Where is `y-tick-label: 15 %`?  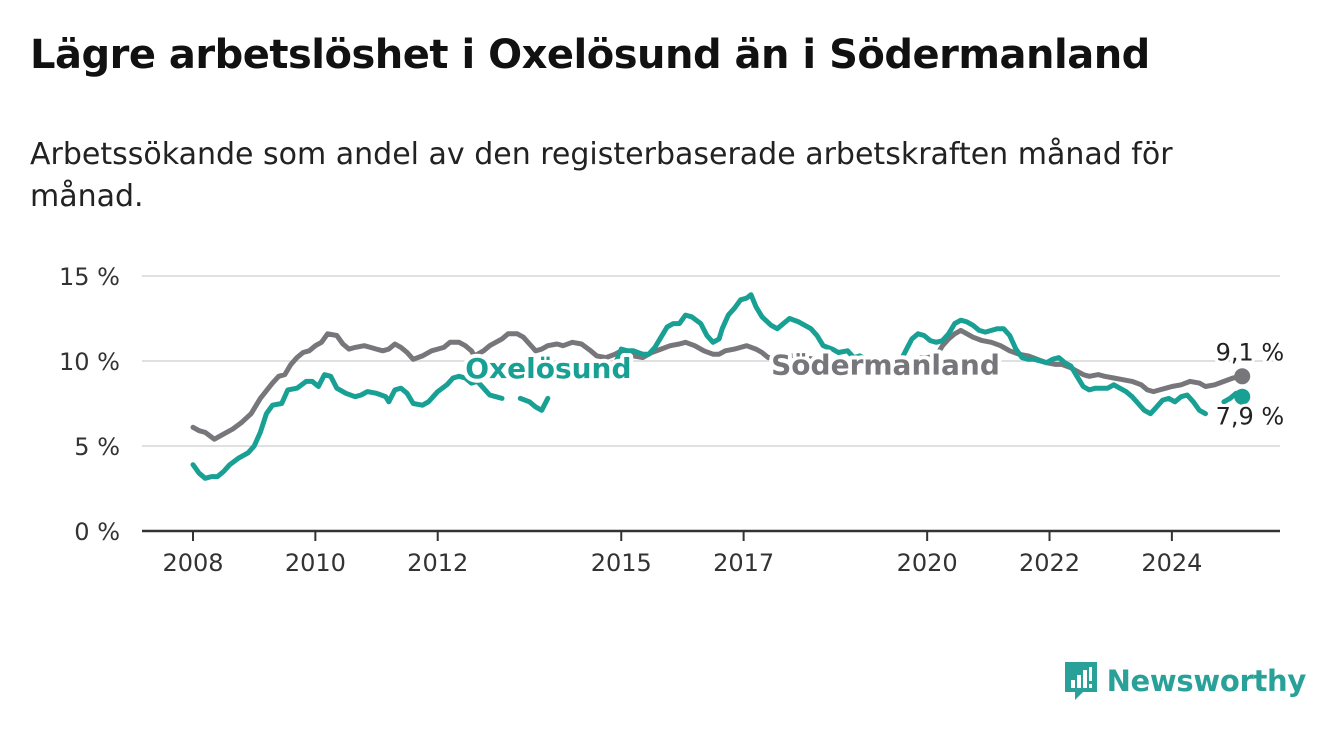 y-tick-label: 15 % is located at coordinates (89, 277).